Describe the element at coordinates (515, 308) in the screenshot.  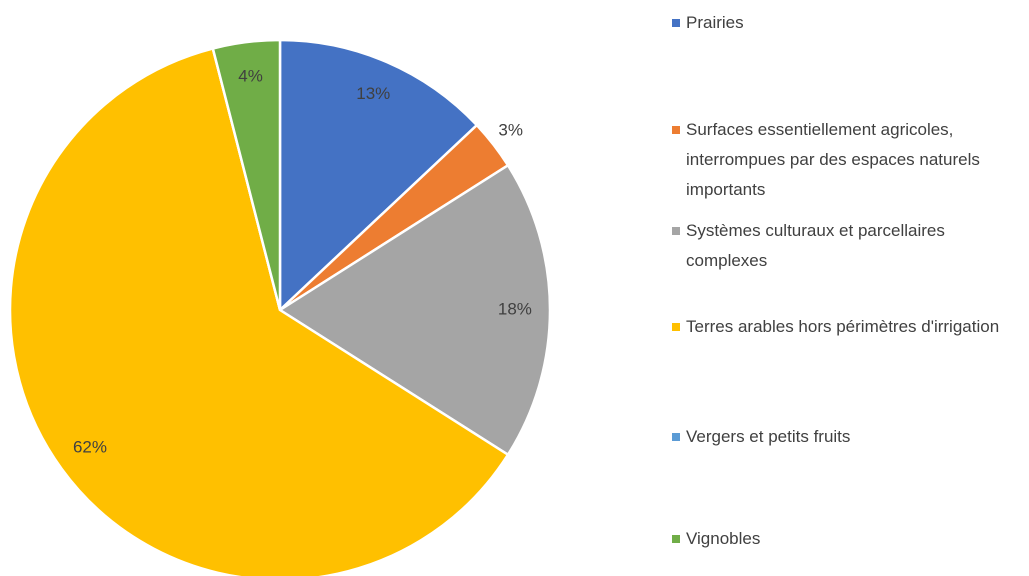
I see `data-label: 18%` at that location.